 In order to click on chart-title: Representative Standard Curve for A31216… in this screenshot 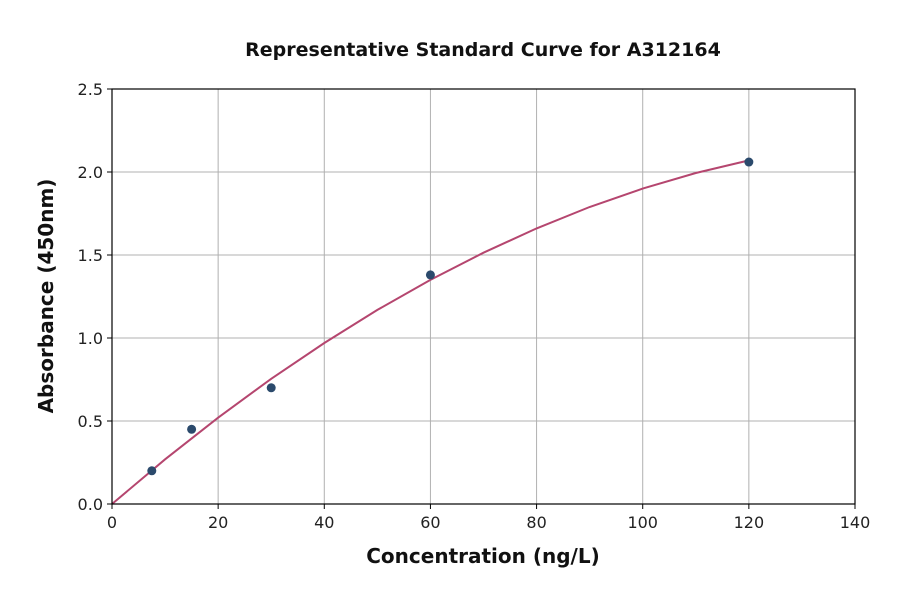, I will do `click(483, 50)`.